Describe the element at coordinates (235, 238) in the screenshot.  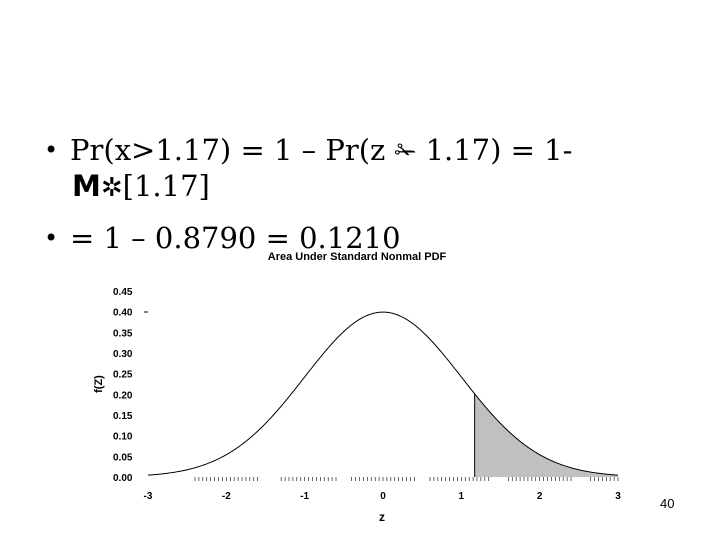
I see `line3-text: = 1 – 0.8790 = 0.1210` at that location.